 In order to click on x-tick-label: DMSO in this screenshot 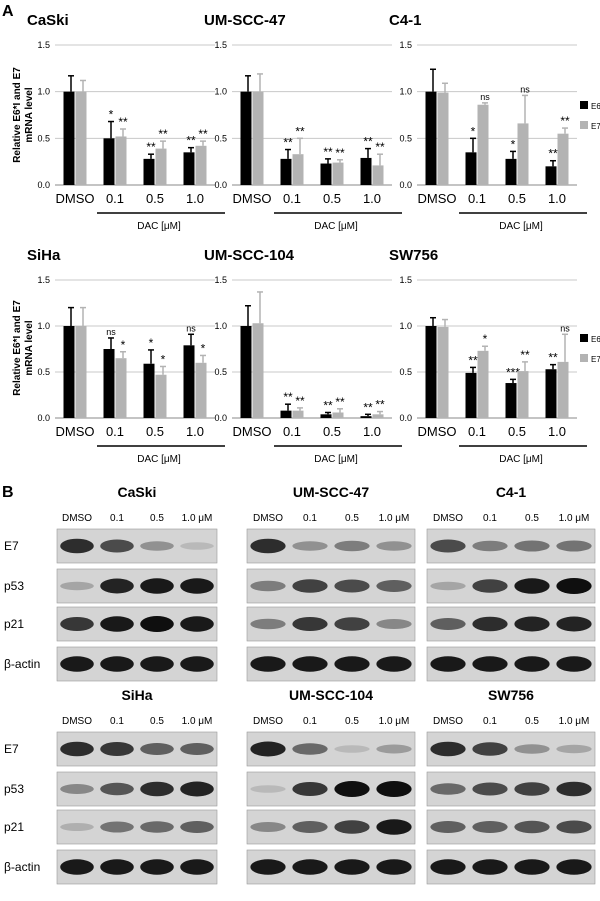, I will do `click(75, 198)`.